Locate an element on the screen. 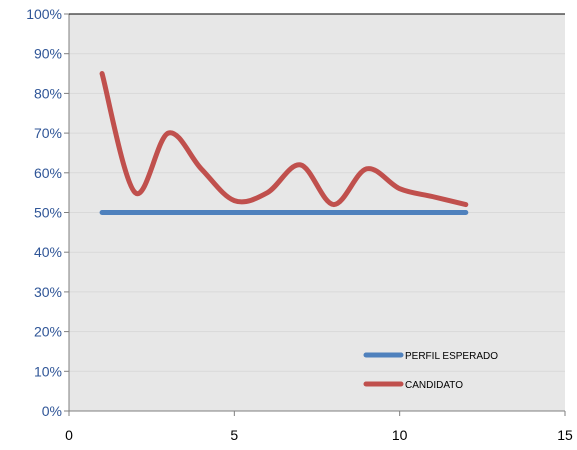 Image resolution: width=577 pixels, height=450 pixels. x-axis-ticks: 0 5 10 15 is located at coordinates (319, 427).